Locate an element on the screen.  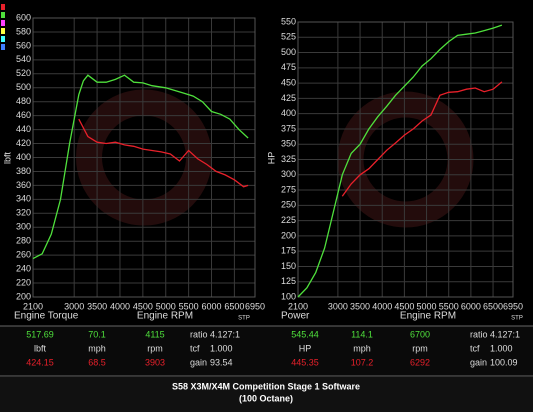
y-tick-label: 480 is located at coordinates (23, 101).